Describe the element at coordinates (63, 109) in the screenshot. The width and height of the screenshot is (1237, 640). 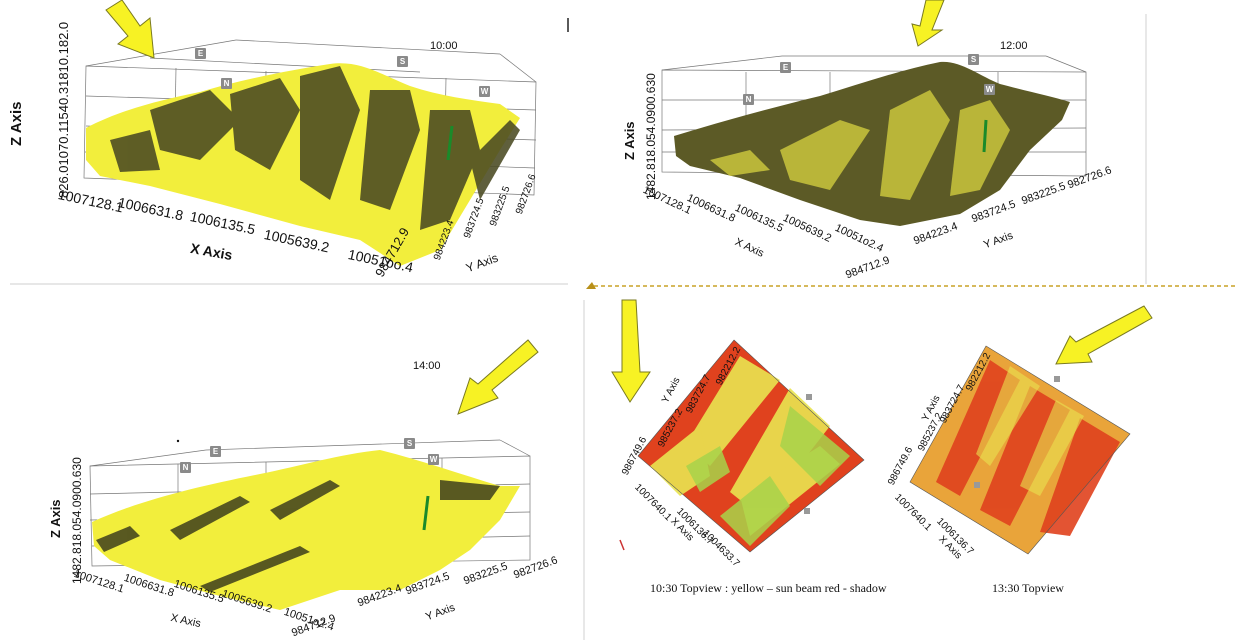
I see `z-axis-ticks: 826.01070.11540.31810.182.0` at that location.